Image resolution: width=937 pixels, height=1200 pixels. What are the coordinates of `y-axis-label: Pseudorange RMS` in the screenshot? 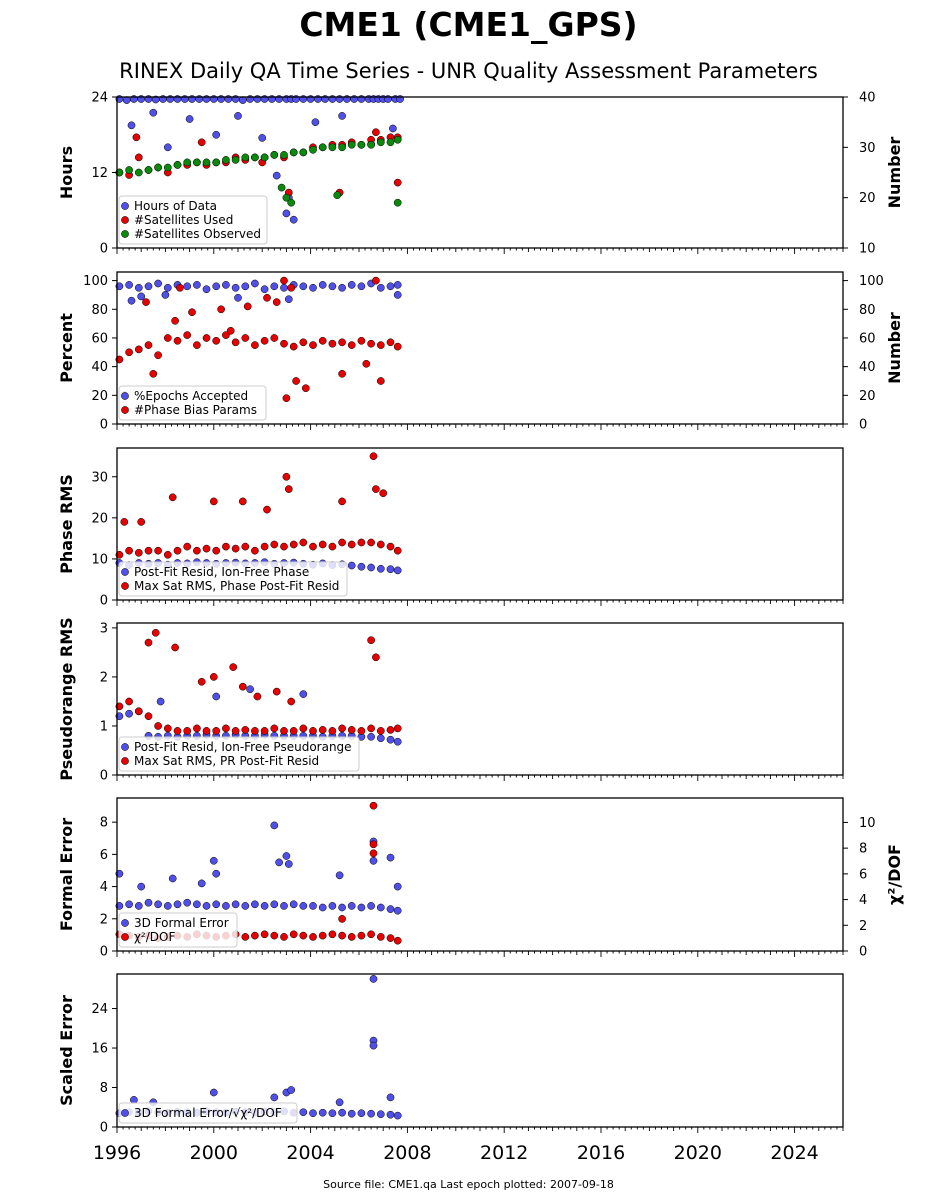 It's located at (66, 698).